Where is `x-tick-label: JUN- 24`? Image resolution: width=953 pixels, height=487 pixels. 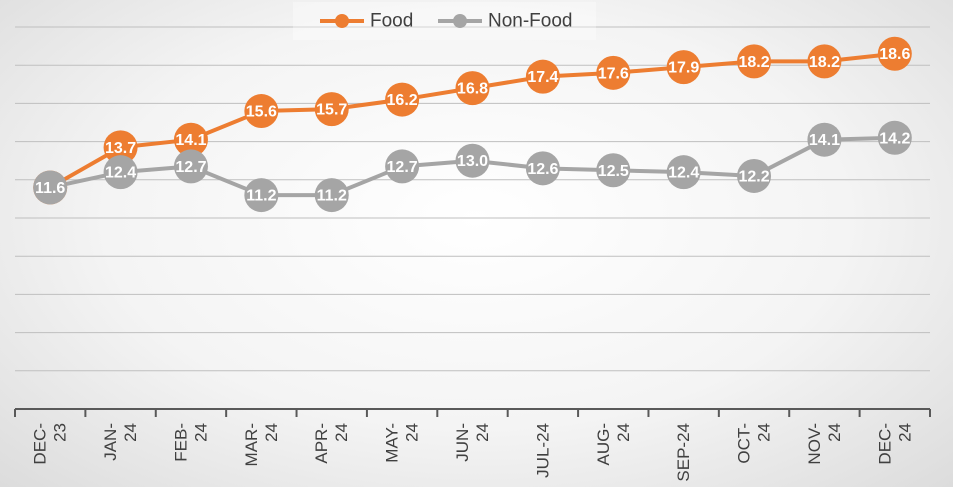
x-tick-label: JUN- 24 is located at coordinates (472, 442).